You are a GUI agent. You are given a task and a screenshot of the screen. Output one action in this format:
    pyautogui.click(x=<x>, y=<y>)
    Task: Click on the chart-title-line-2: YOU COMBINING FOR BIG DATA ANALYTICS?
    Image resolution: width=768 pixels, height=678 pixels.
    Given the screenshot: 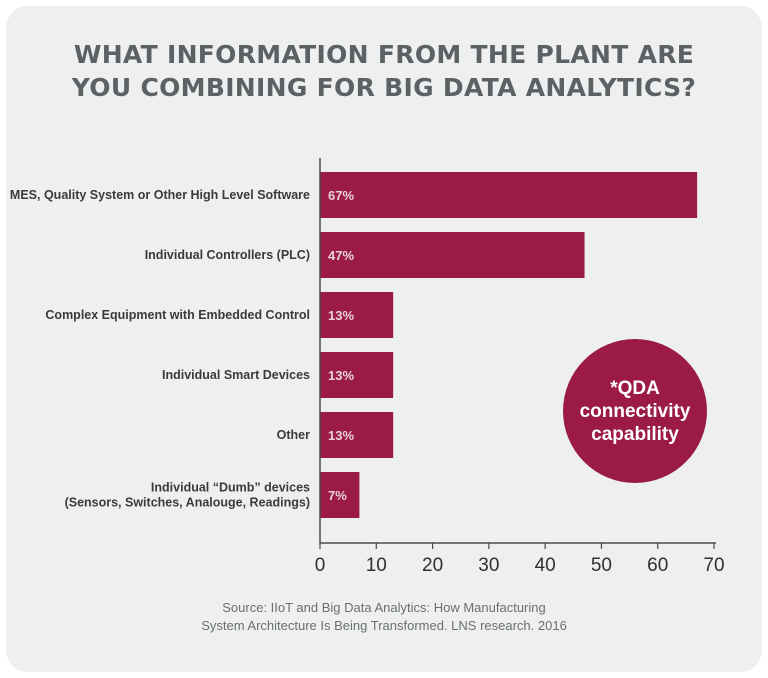 What is the action you would take?
    pyautogui.click(x=384, y=87)
    